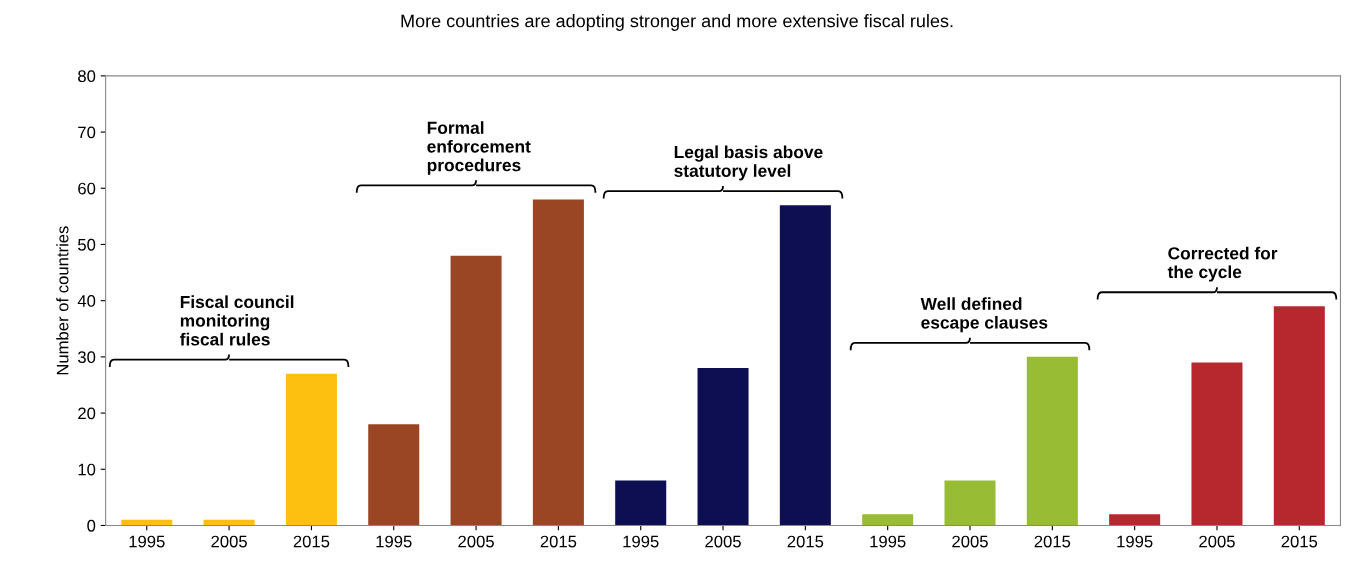 This screenshot has height=562, width=1354. Describe the element at coordinates (62, 300) in the screenshot. I see `y-axis-title: Number of countries` at that location.